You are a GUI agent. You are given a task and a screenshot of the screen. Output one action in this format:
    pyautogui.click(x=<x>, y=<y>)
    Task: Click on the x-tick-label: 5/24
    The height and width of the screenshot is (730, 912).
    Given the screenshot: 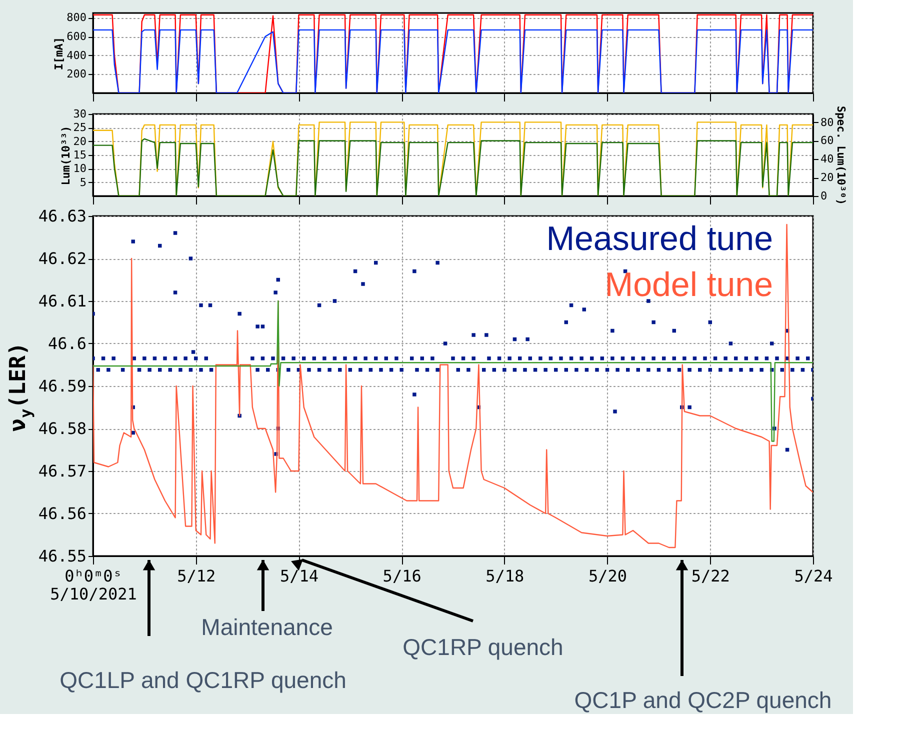 What is the action you would take?
    pyautogui.click(x=813, y=576)
    